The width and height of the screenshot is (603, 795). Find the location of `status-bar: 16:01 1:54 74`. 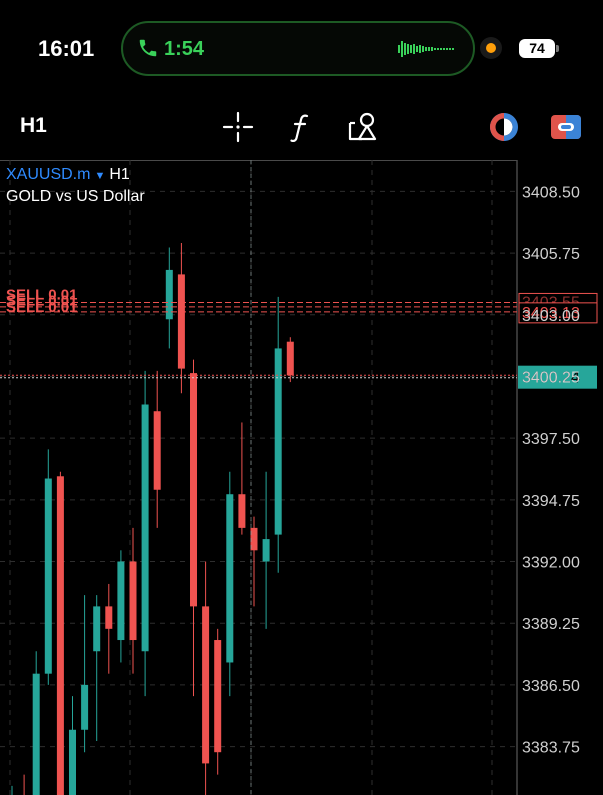

status-bar: 16:01 1:54 74 is located at coordinates (301, 48).